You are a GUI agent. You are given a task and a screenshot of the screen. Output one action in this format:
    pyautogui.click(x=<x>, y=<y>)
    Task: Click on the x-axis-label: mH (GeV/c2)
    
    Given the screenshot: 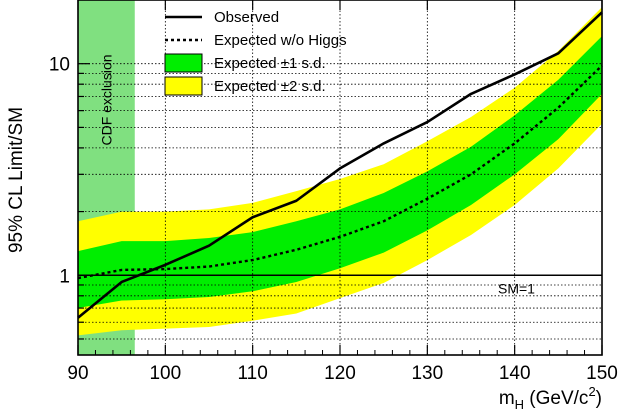 What is the action you would take?
    pyautogui.click(x=550, y=398)
    